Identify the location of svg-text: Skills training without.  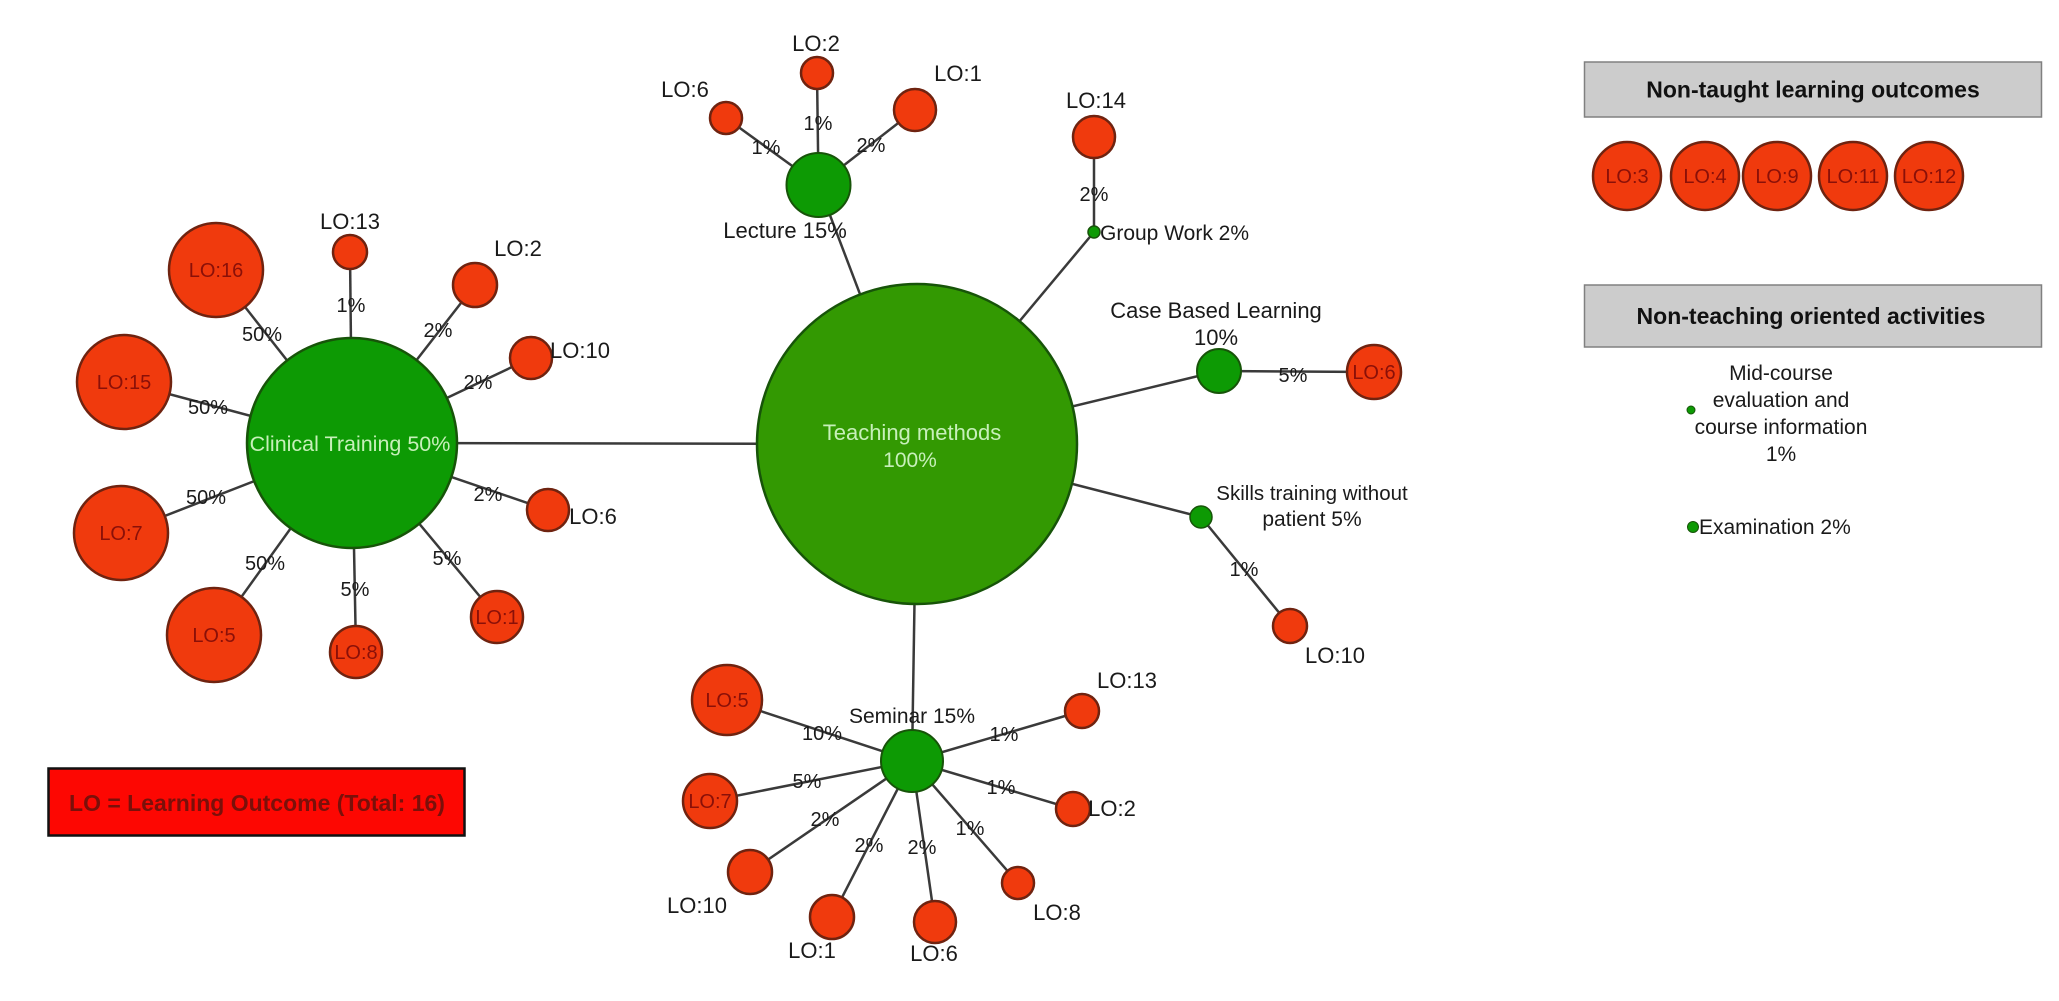
(1312, 493).